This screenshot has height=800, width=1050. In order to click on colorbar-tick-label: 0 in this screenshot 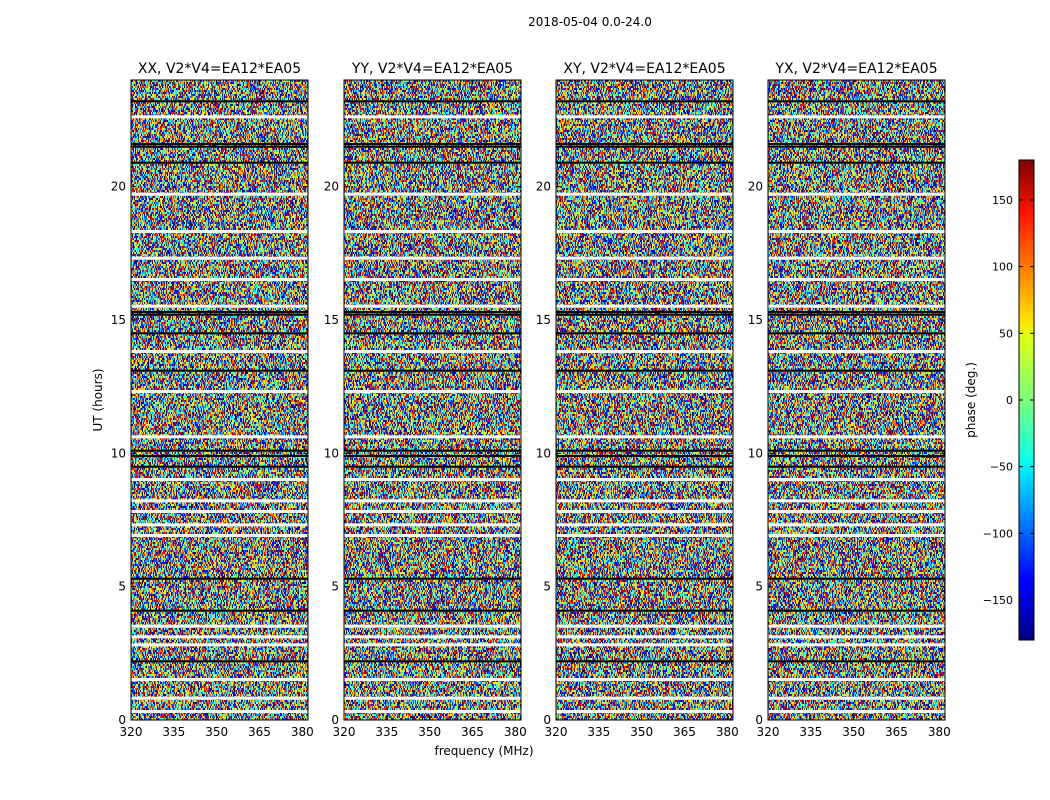, I will do `click(1009, 400)`.